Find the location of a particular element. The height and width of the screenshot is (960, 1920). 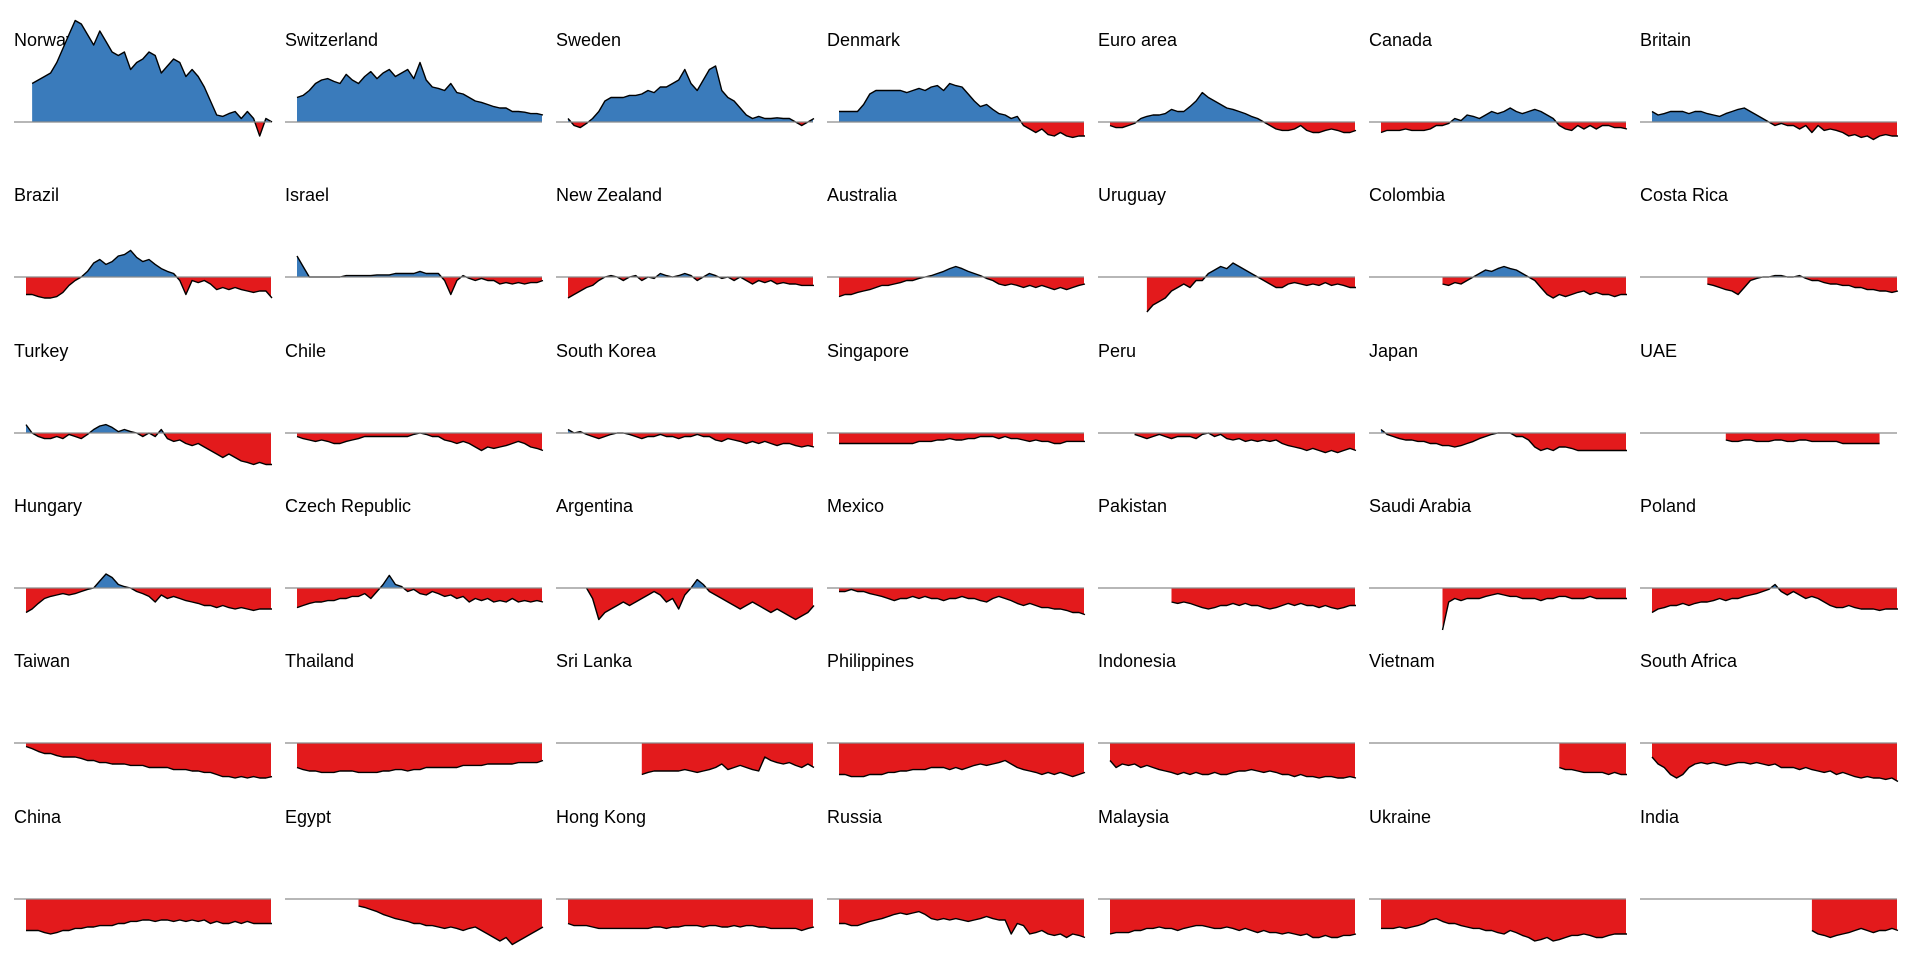

panel-title: Indonesia is located at coordinates (1137, 661).